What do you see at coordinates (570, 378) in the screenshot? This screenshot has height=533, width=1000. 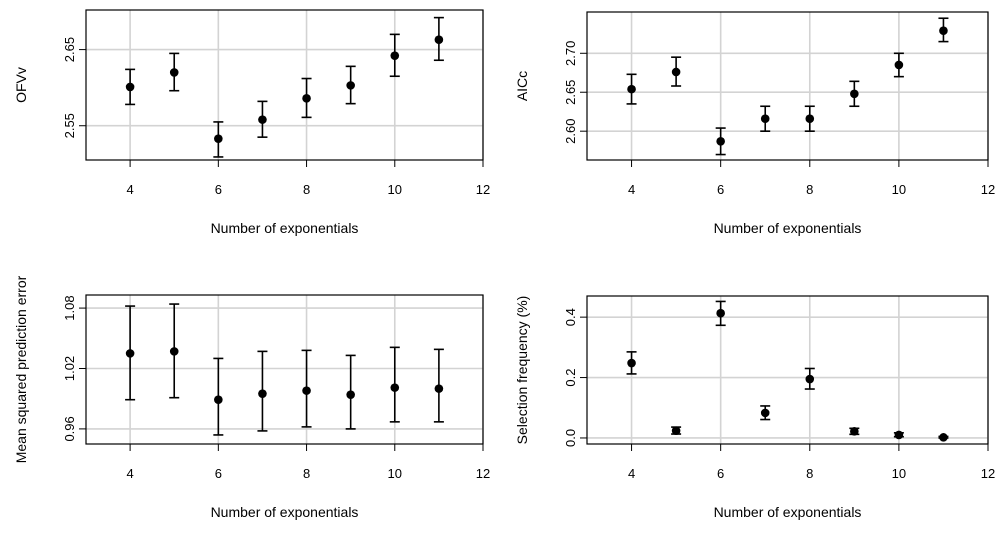 I see `y-tick-label: 0.2` at bounding box center [570, 378].